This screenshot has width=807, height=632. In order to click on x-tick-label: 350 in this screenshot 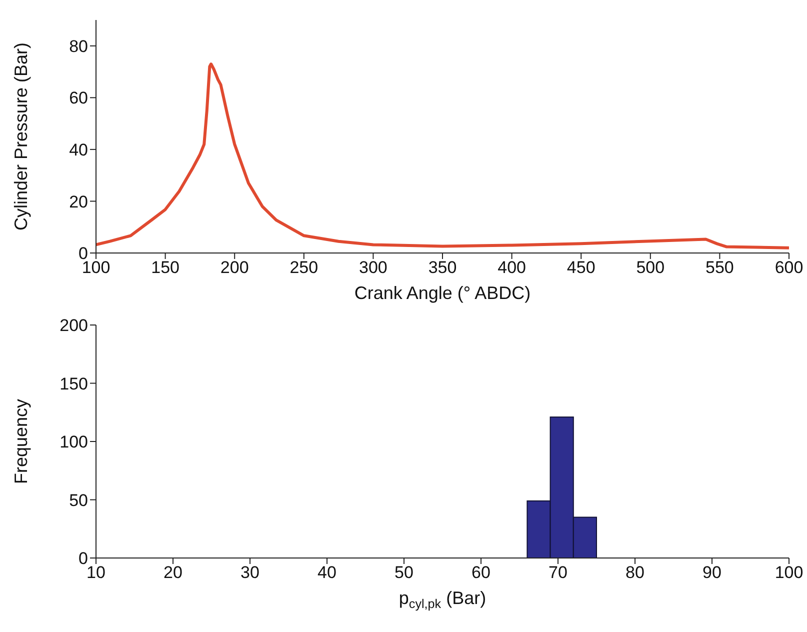, I will do `click(442, 268)`.